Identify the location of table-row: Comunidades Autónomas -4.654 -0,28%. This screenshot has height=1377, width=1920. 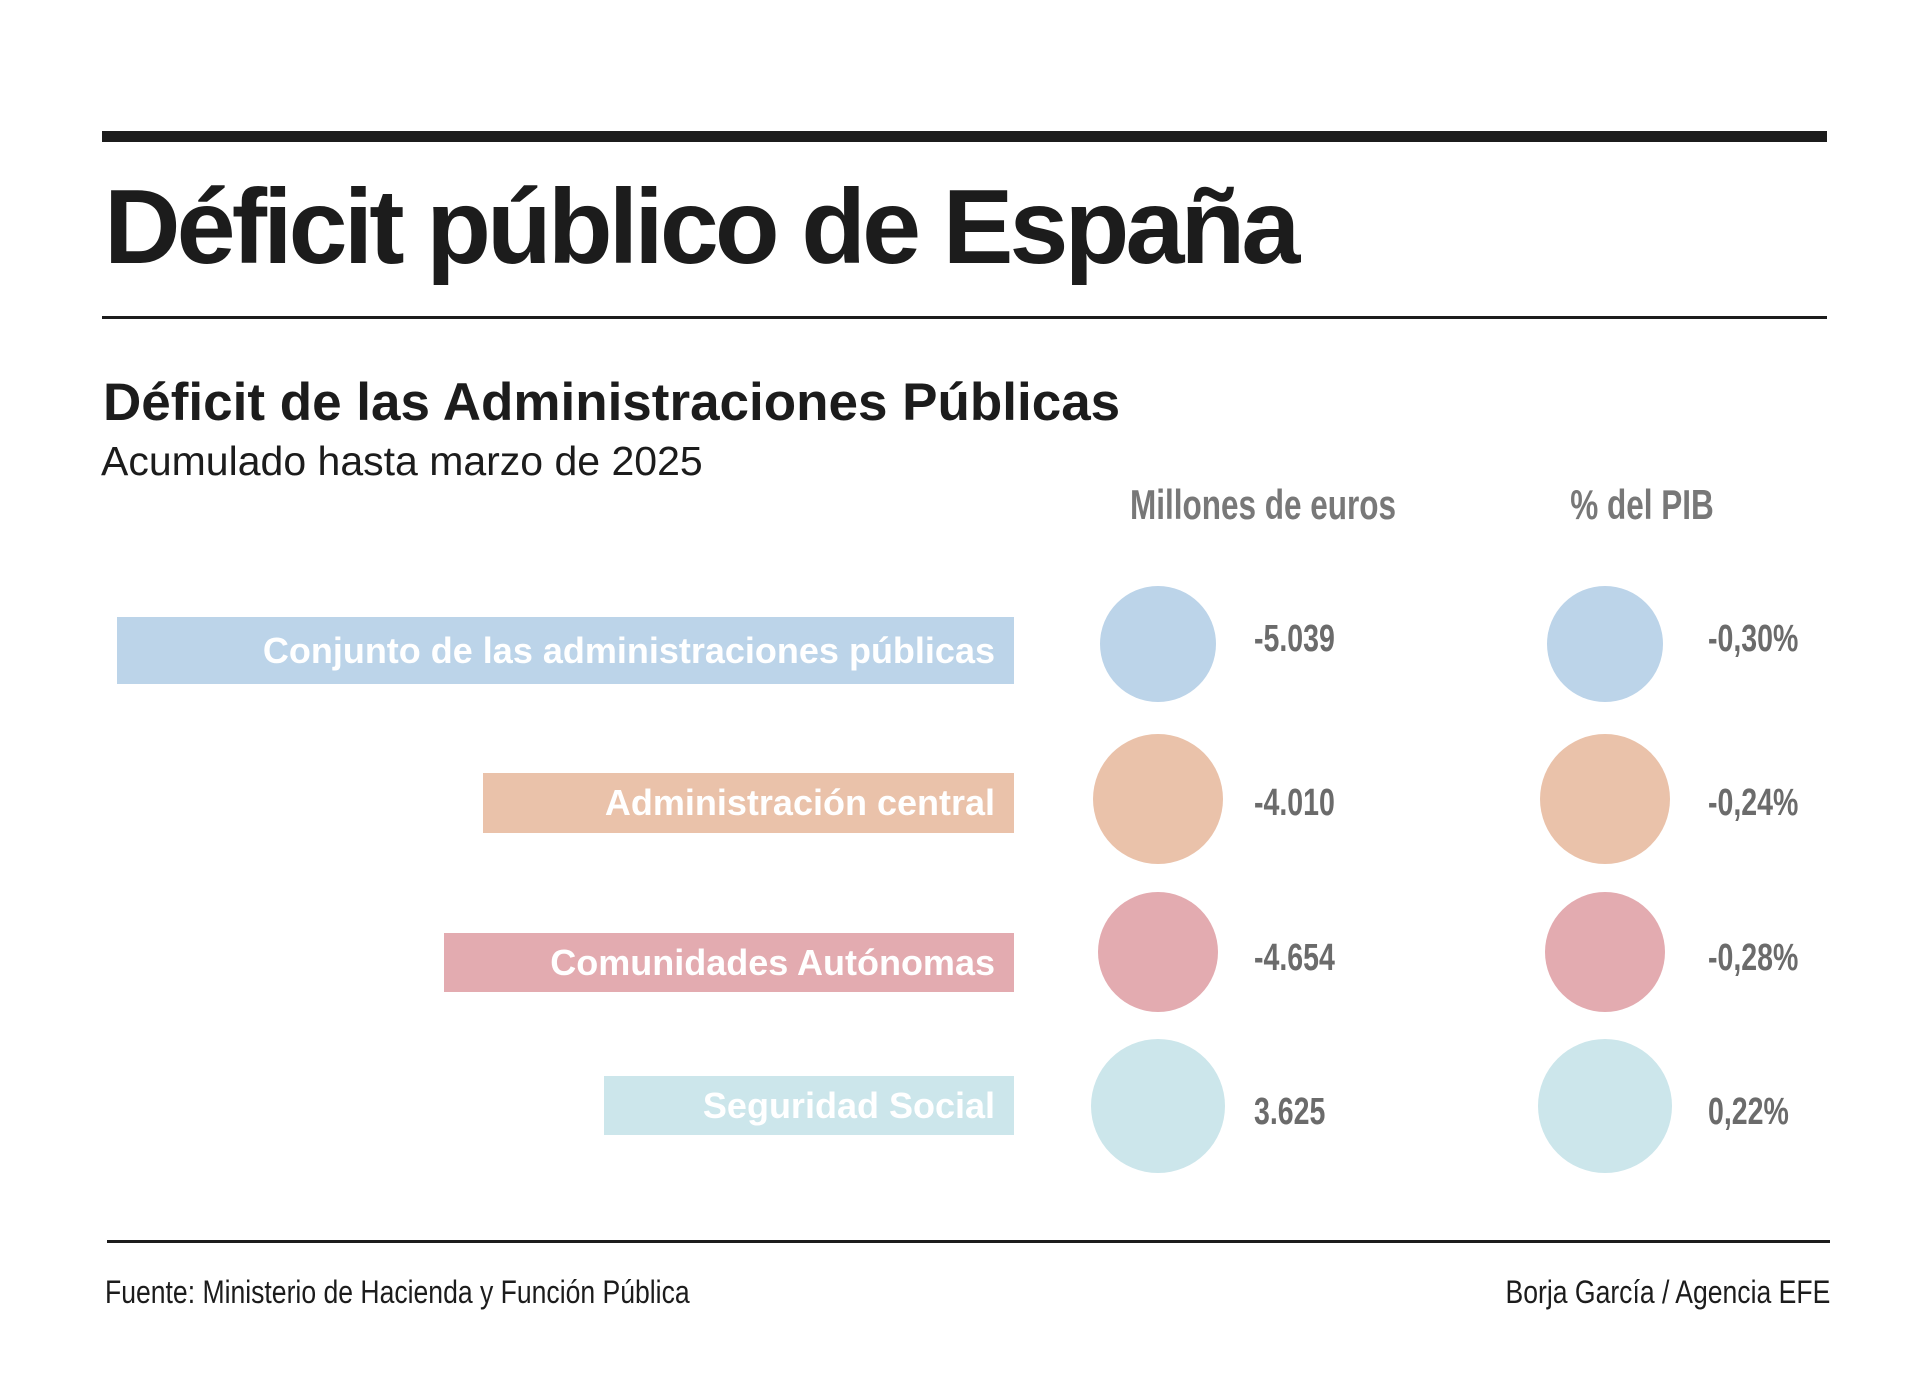
(960, 953).